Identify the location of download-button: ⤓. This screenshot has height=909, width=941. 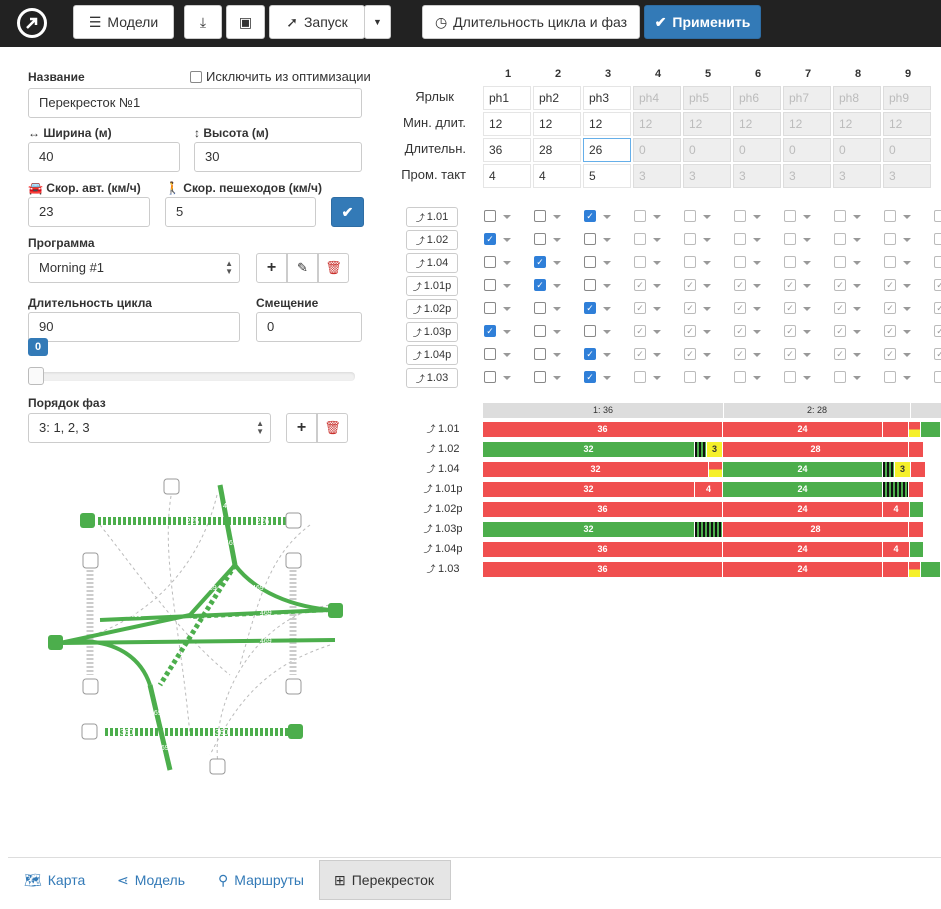
(203, 22).